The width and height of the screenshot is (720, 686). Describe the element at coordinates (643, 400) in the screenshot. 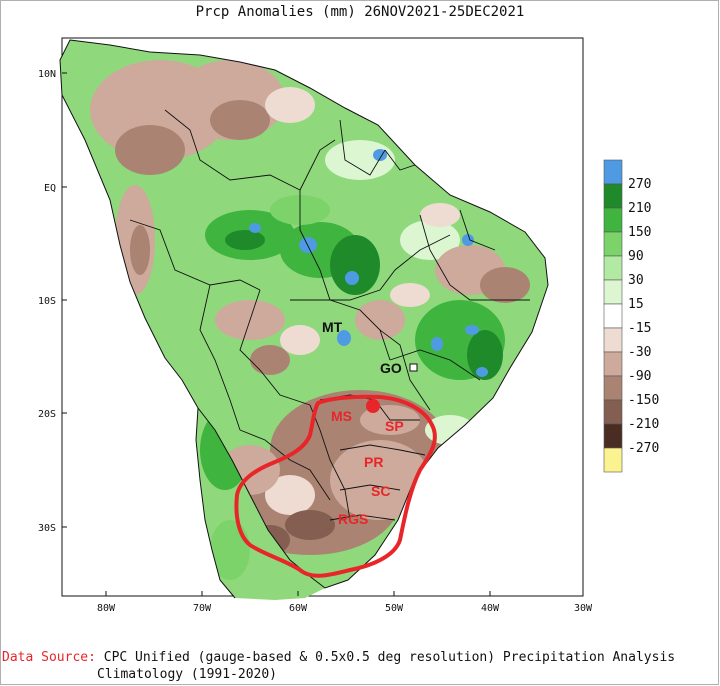

I see `colorbar-label: -150` at that location.